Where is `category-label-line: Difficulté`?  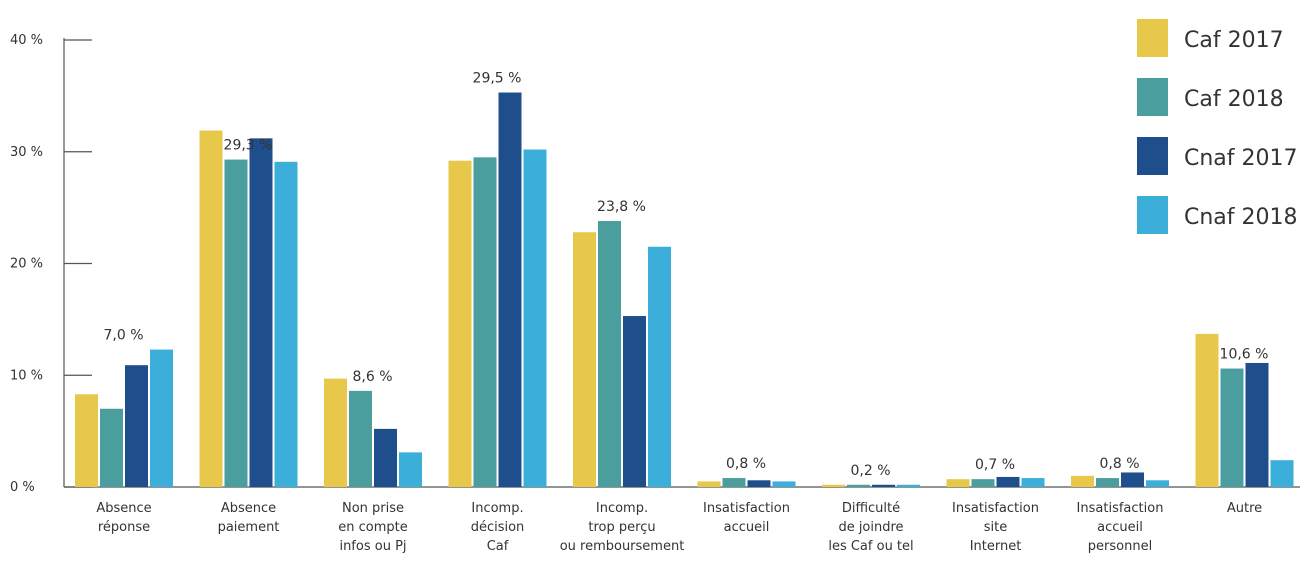
category-label-line: Difficulté is located at coordinates (871, 508).